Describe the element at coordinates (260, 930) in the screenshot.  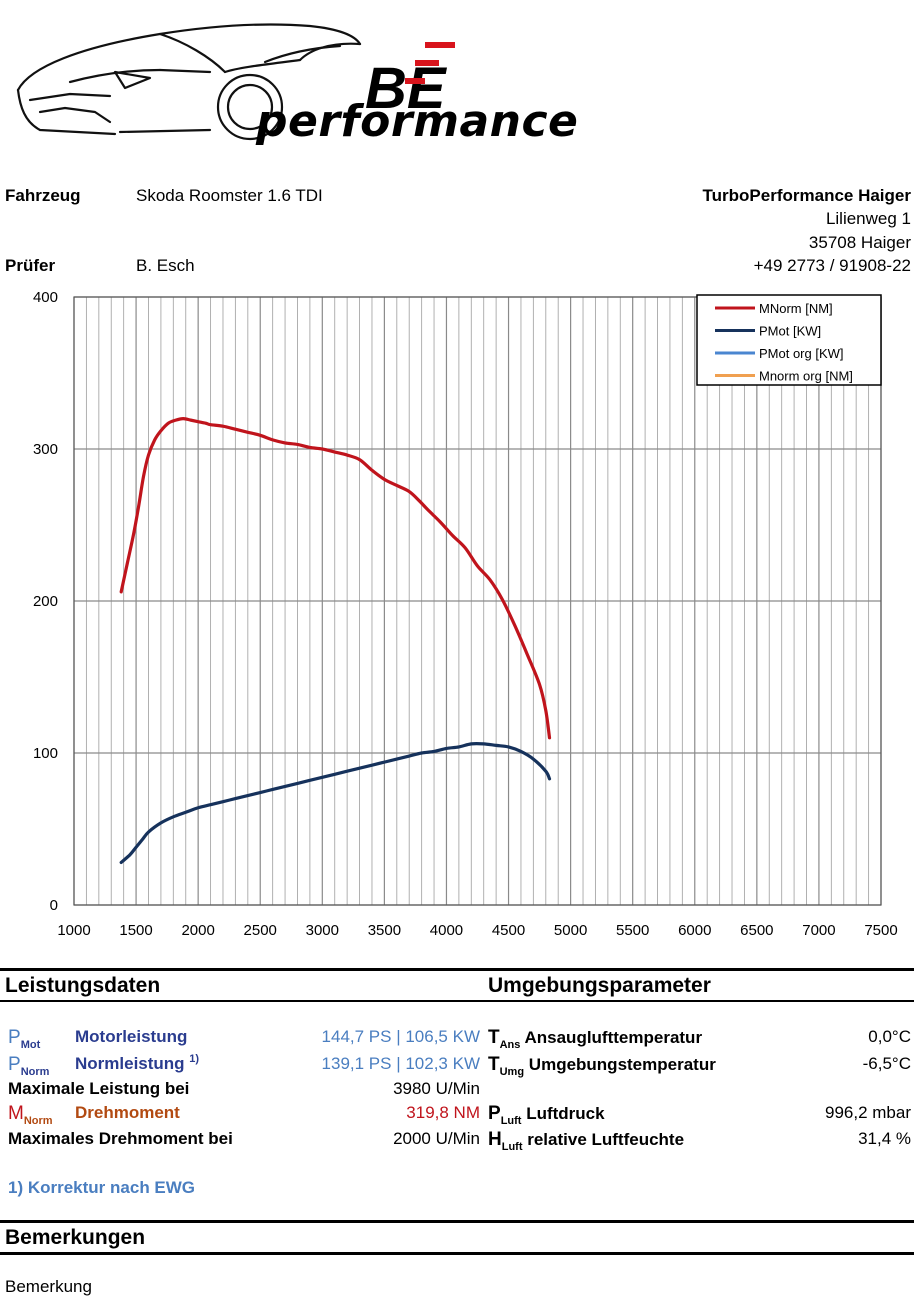
I see `x-tick-label: 2500` at that location.